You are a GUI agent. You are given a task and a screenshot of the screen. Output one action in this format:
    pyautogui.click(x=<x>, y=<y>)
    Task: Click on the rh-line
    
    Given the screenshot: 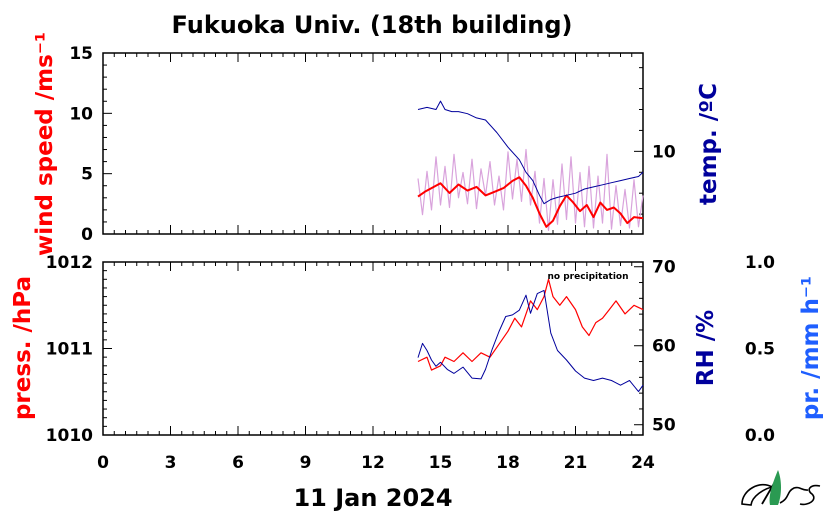 What is the action you would take?
    pyautogui.click(x=530, y=341)
    